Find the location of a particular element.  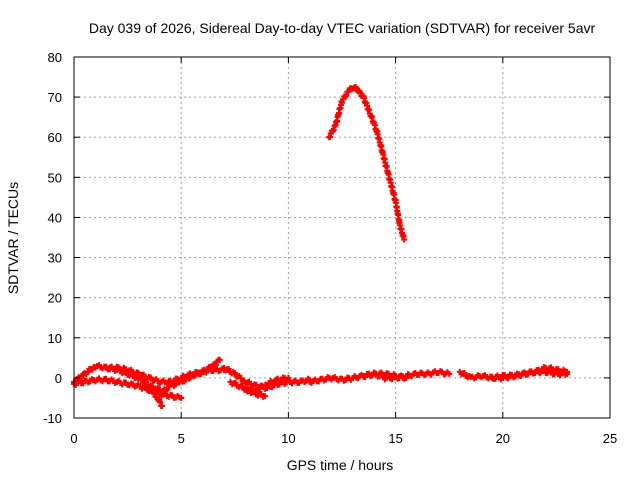

y-axis-title: SDTVAR / TECUs is located at coordinates (13, 238).